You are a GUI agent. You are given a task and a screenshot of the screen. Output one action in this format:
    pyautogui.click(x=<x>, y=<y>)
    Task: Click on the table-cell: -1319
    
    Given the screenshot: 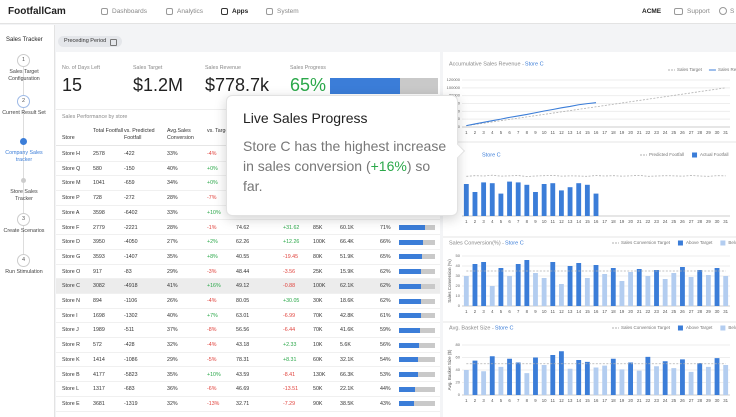 What is the action you would take?
    pyautogui.click(x=131, y=403)
    